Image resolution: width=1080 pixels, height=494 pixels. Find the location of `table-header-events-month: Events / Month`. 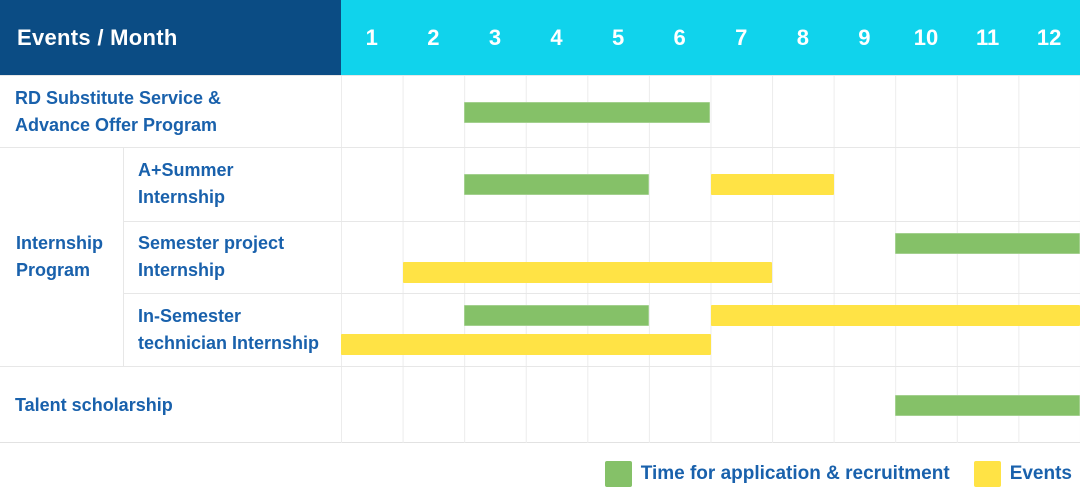

table-header-events-month: Events / Month is located at coordinates (170, 37).